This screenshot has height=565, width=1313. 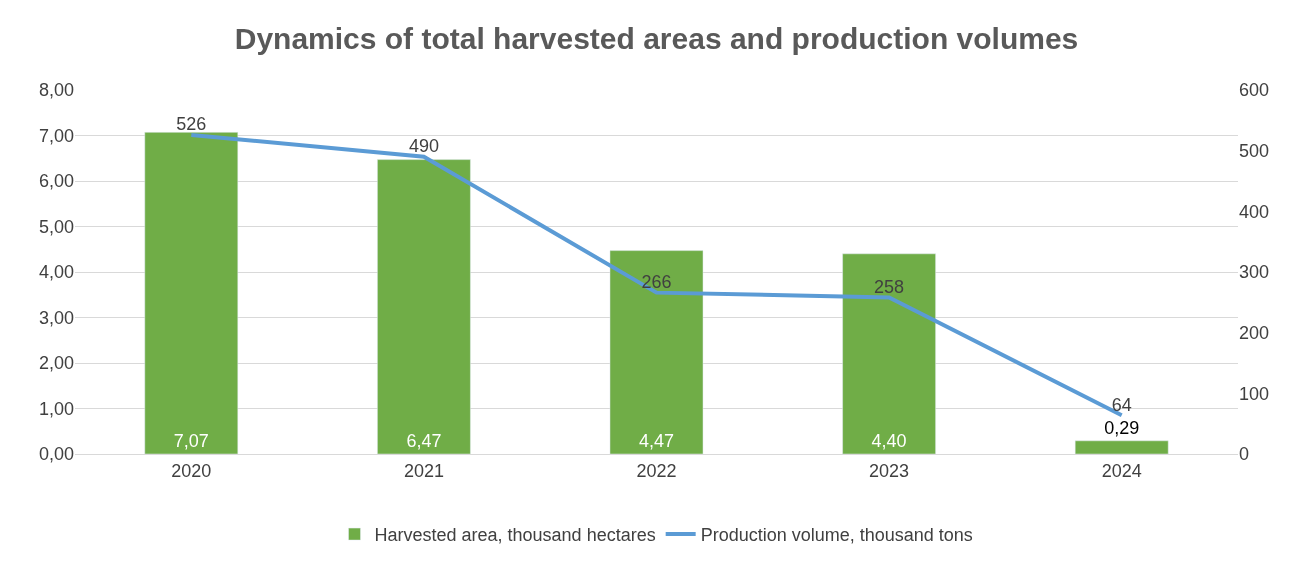 I want to click on y2-tick-label: 100, so click(x=1254, y=393).